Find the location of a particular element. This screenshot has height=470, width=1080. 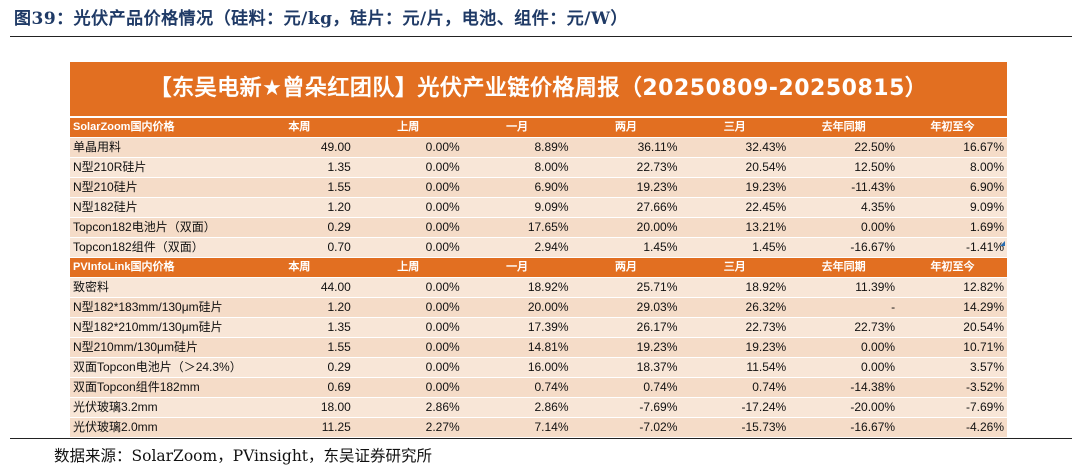

change-cell: 16.67% is located at coordinates (952, 147).